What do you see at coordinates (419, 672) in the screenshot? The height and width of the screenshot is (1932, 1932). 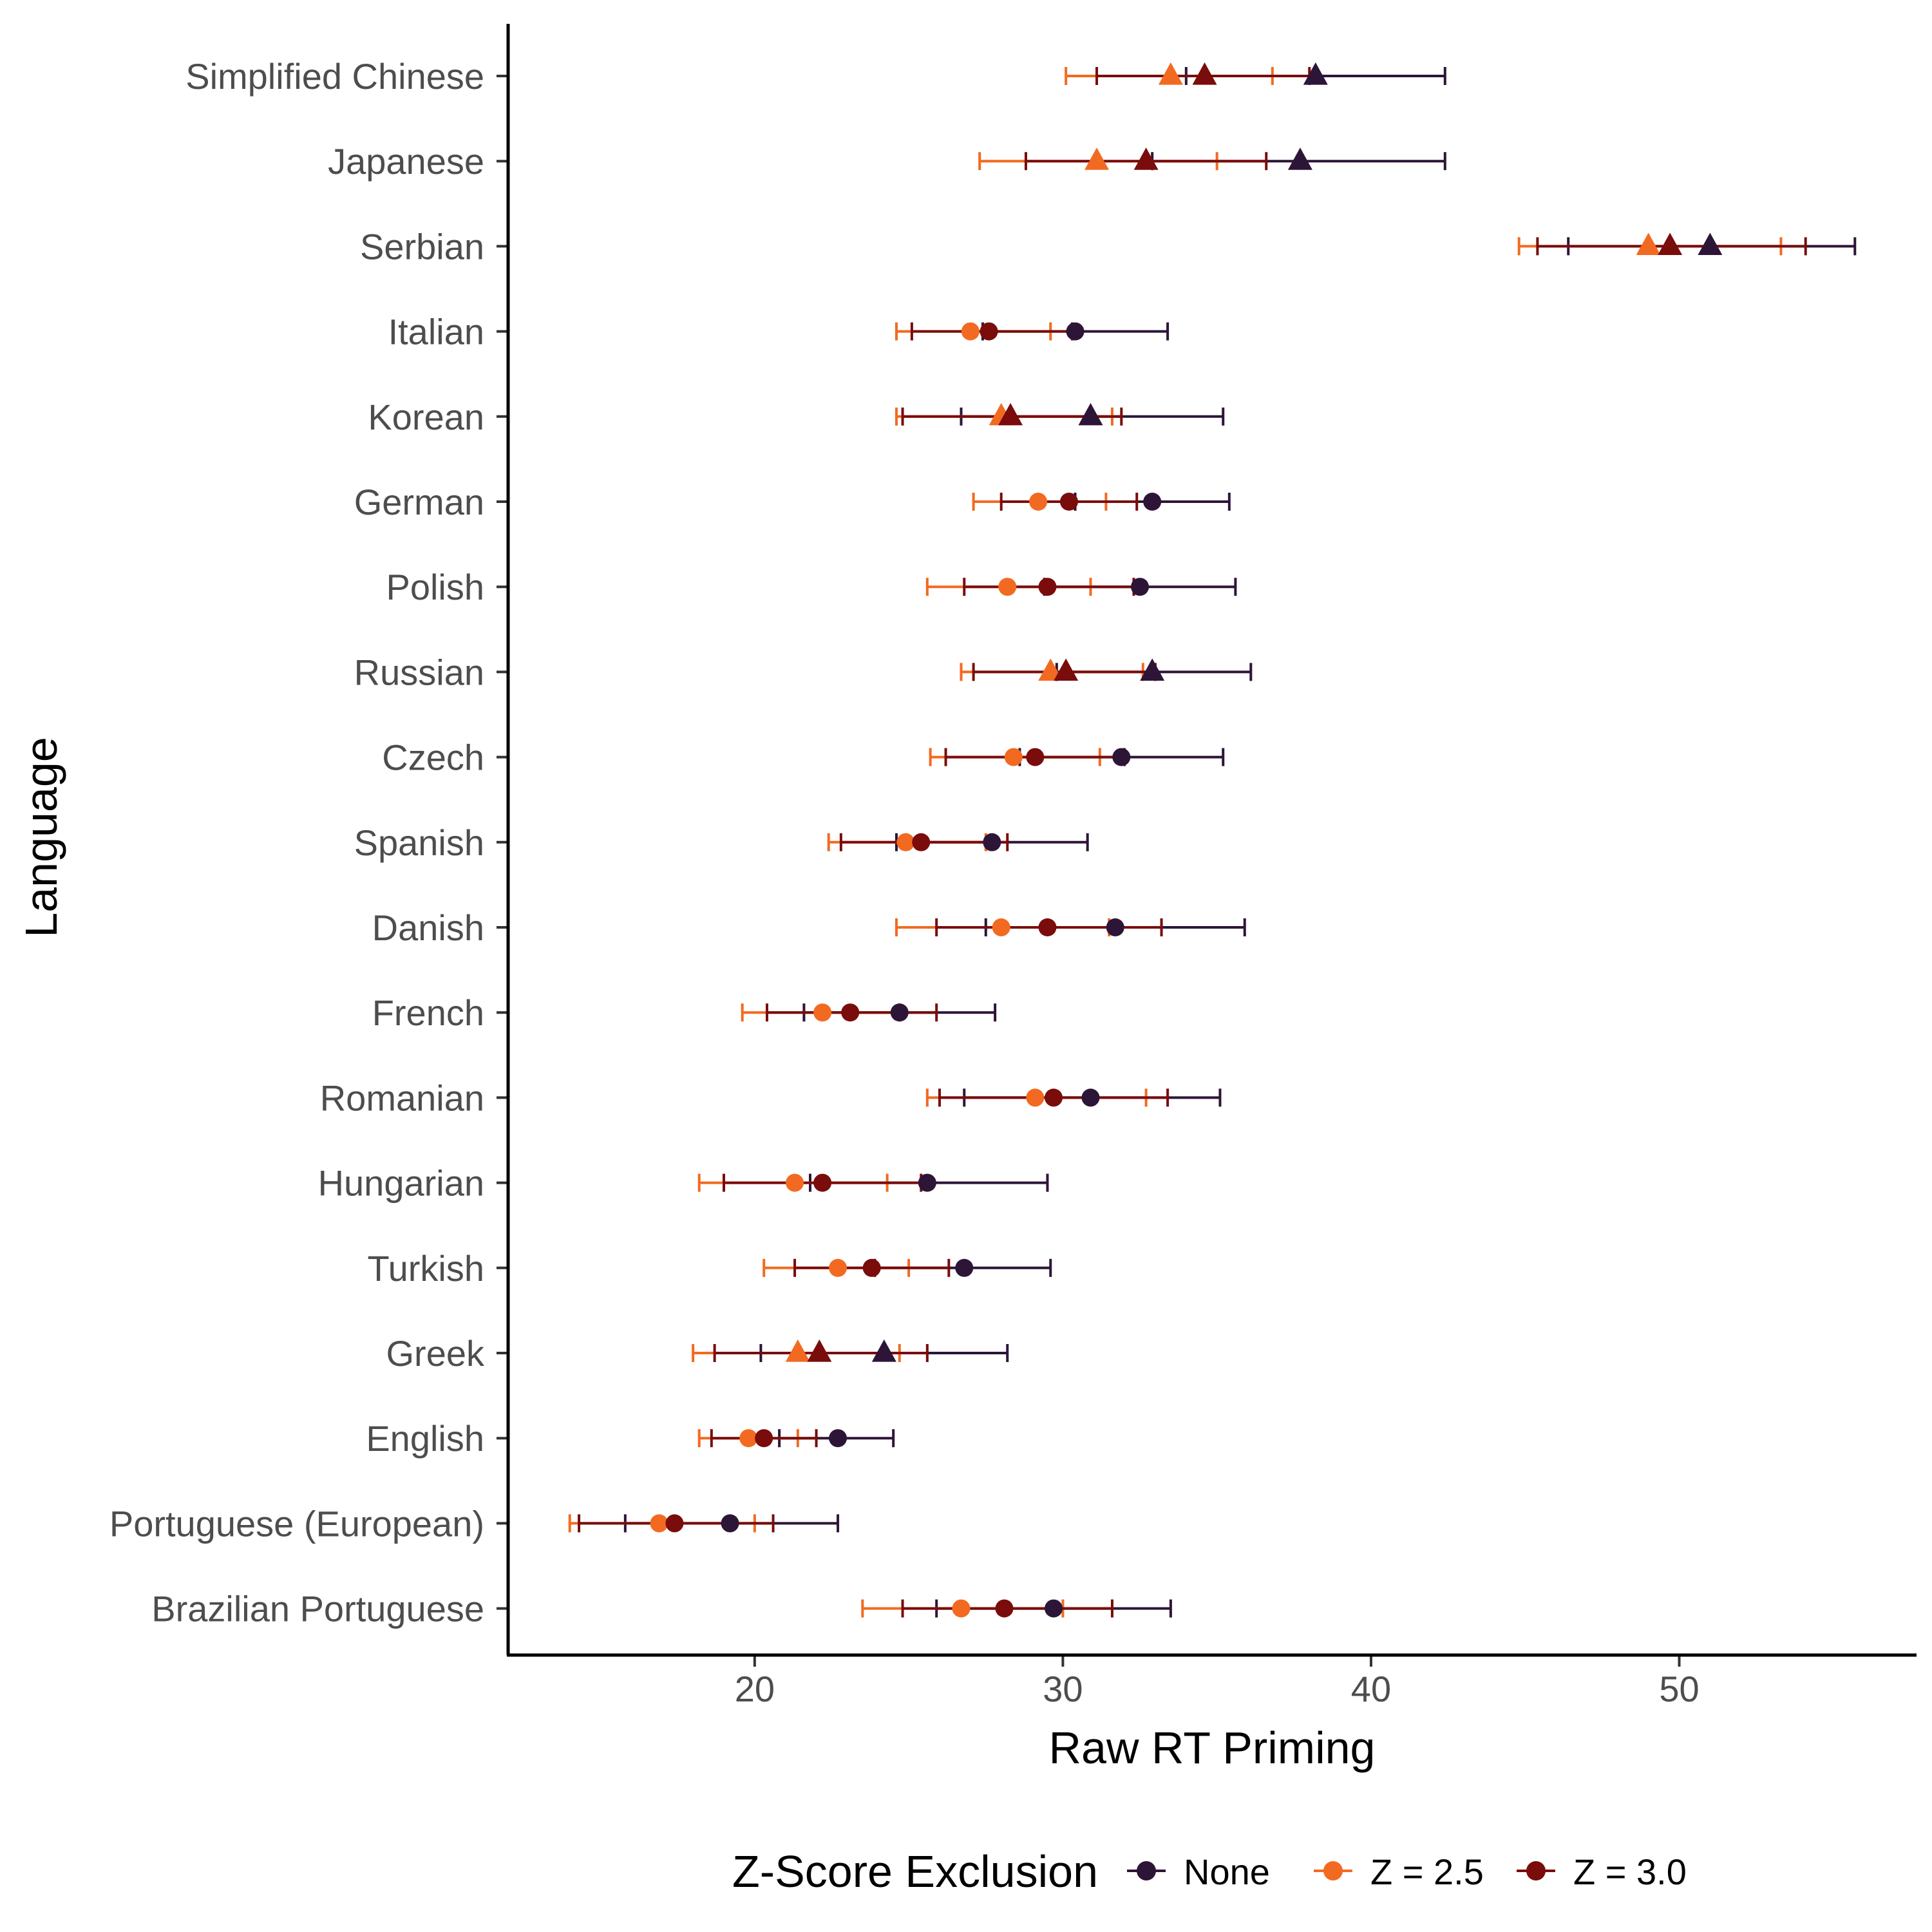 I see `y-tick-label-russian: Russian` at bounding box center [419, 672].